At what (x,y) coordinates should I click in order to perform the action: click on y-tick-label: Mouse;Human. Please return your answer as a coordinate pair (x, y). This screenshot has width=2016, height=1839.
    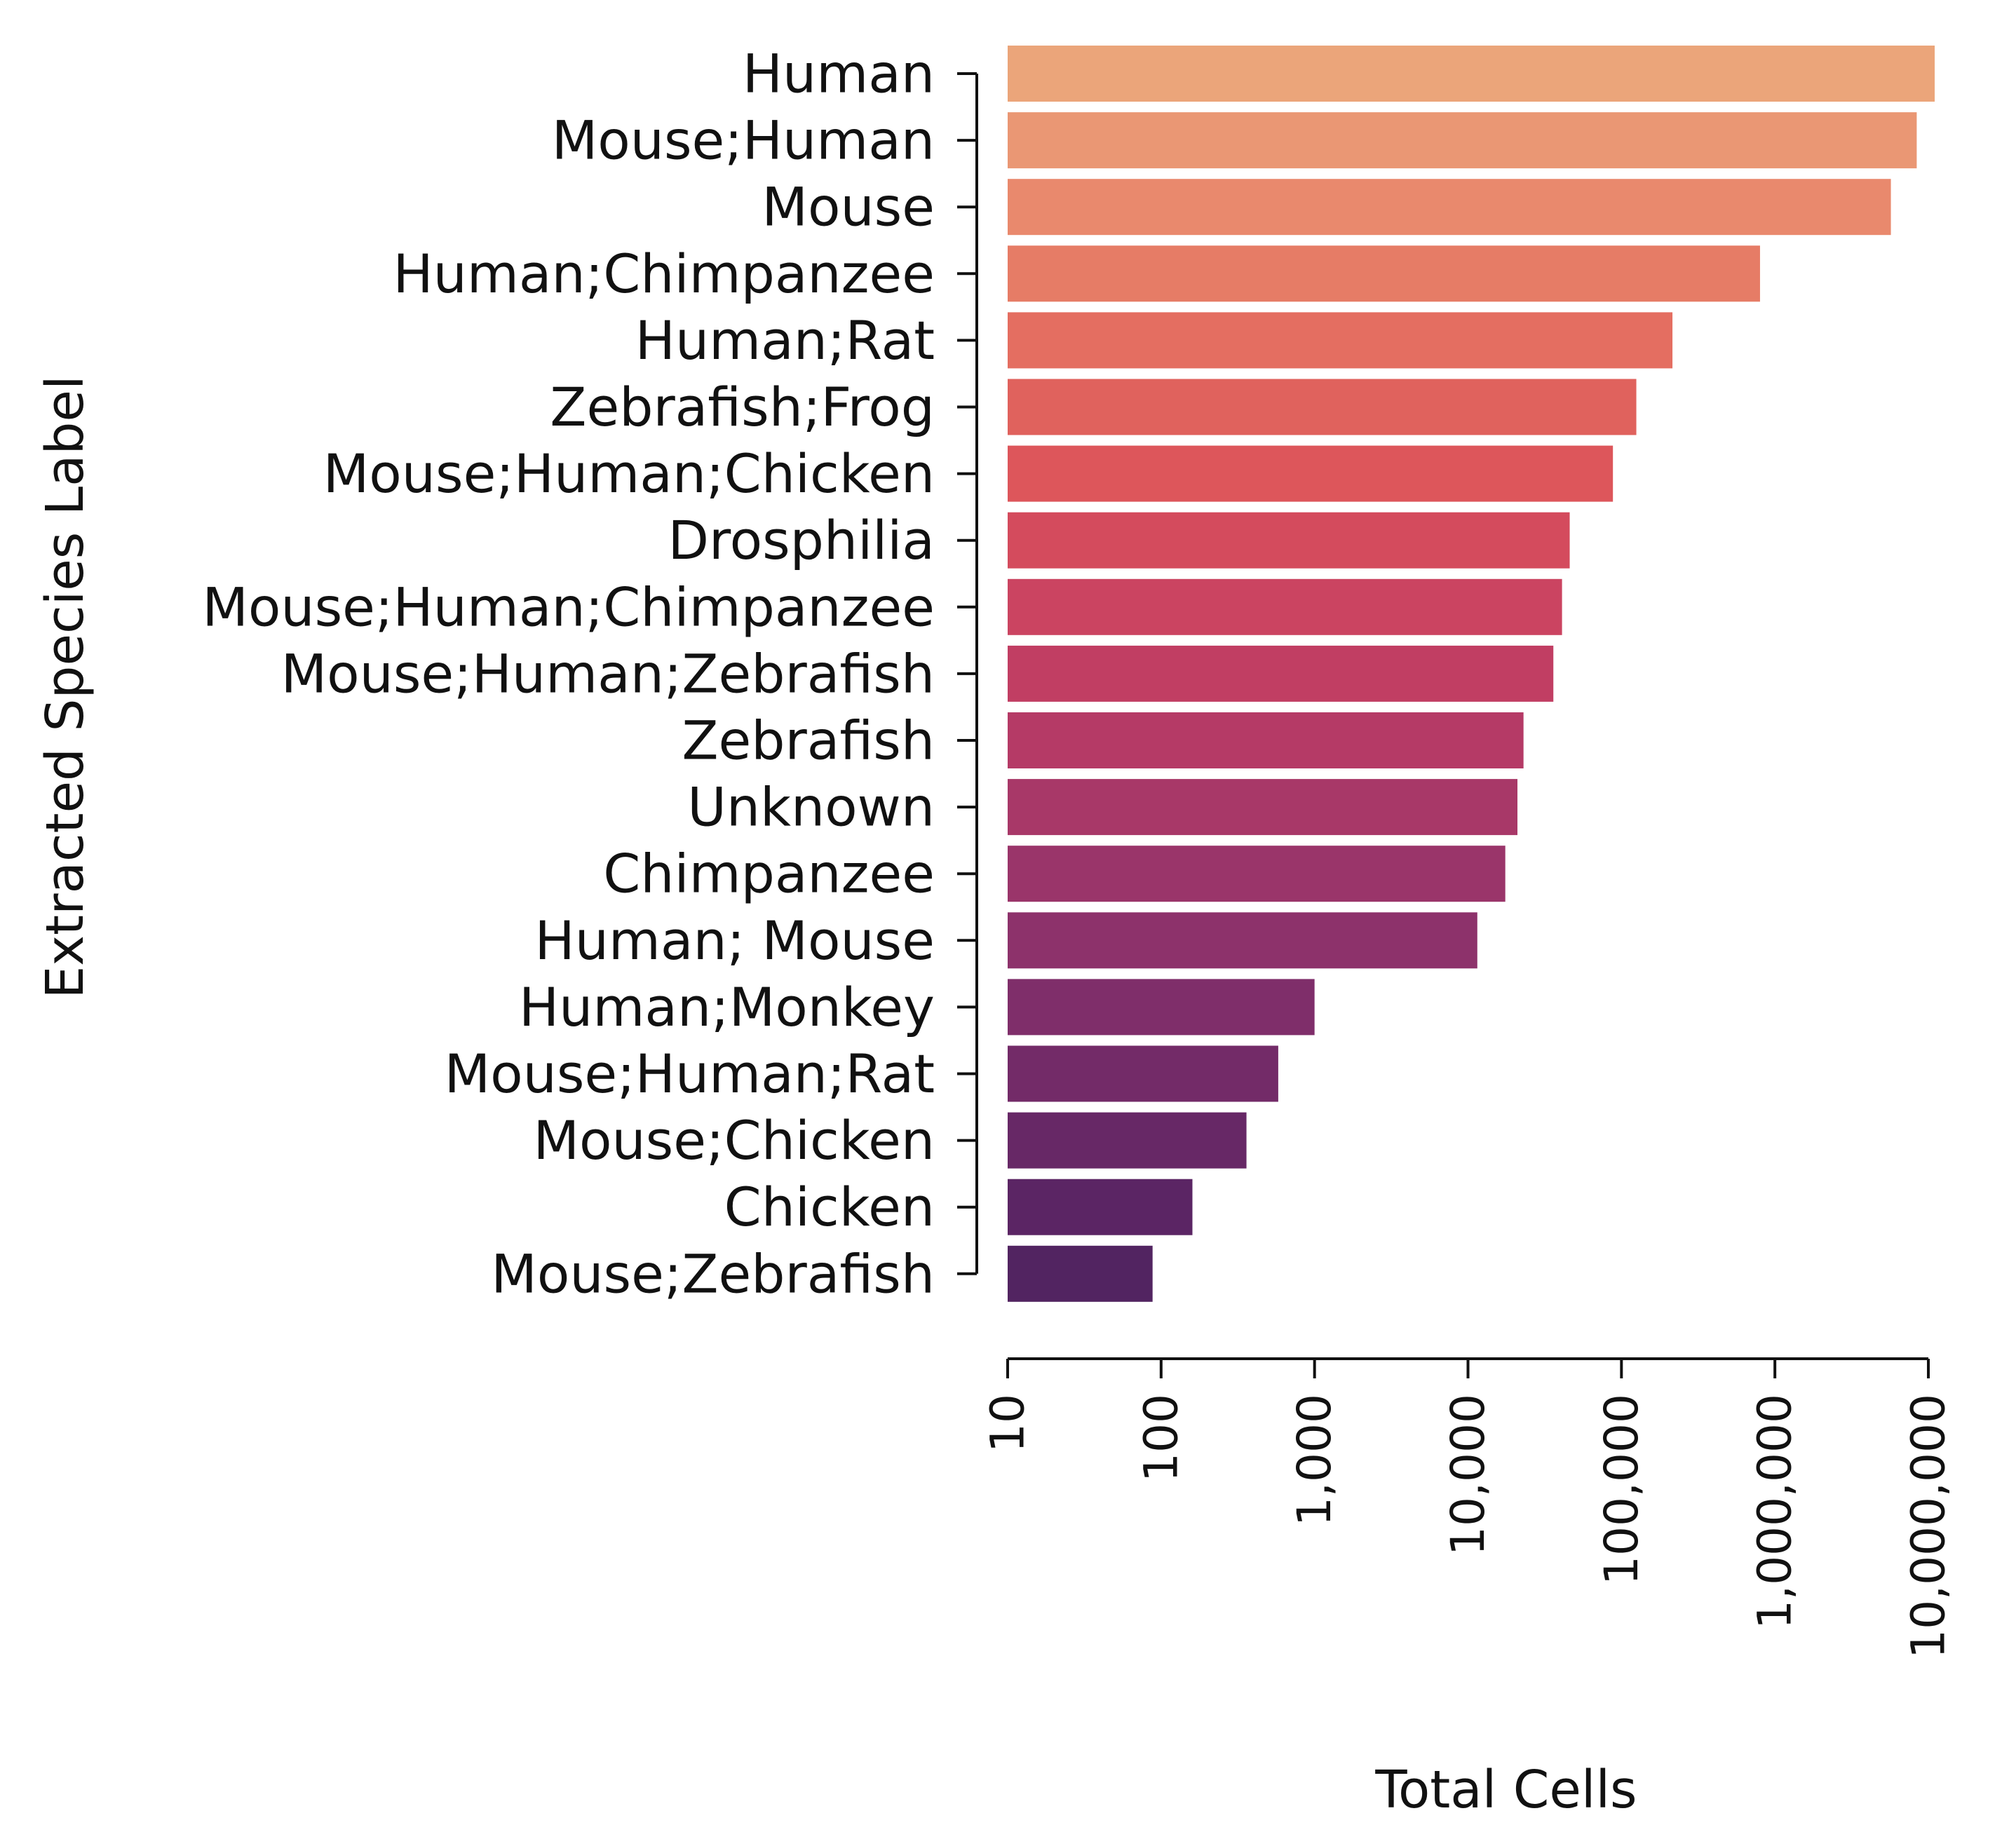
    Looking at the image, I should click on (743, 140).